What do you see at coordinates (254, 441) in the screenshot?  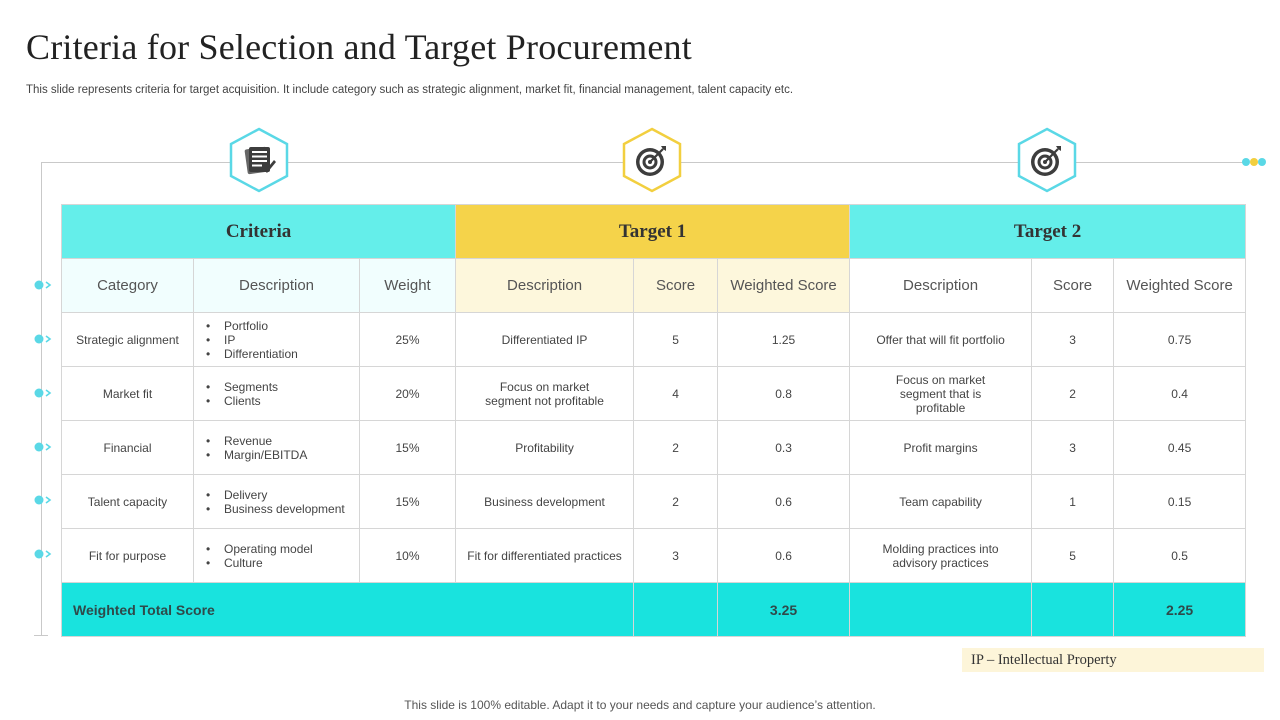 I see `list-item: Revenue` at bounding box center [254, 441].